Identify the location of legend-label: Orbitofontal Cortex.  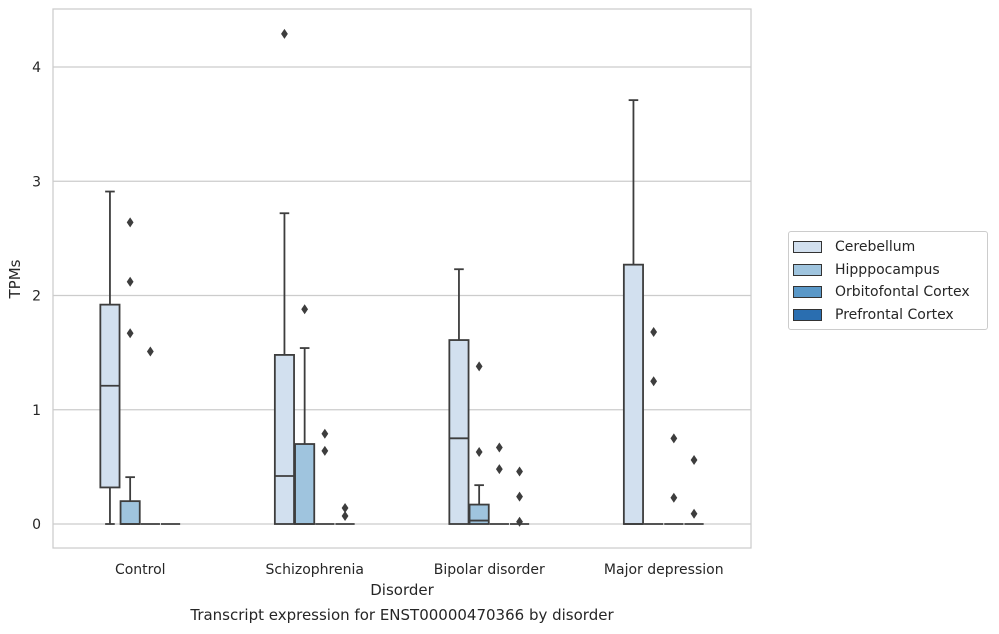
(902, 292).